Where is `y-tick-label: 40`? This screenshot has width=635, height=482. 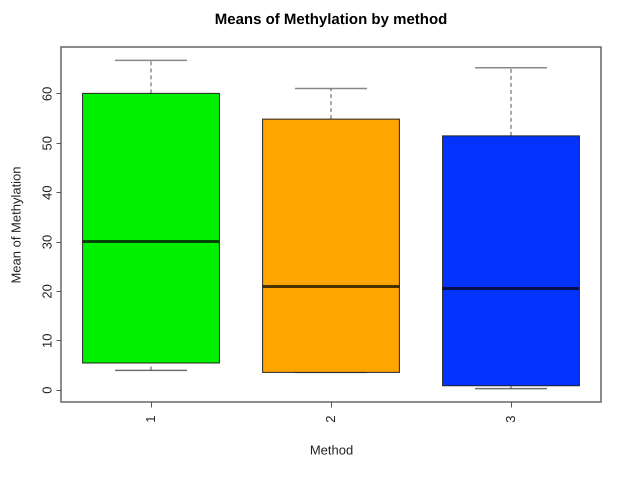
y-tick-label: 40 is located at coordinates (47, 192).